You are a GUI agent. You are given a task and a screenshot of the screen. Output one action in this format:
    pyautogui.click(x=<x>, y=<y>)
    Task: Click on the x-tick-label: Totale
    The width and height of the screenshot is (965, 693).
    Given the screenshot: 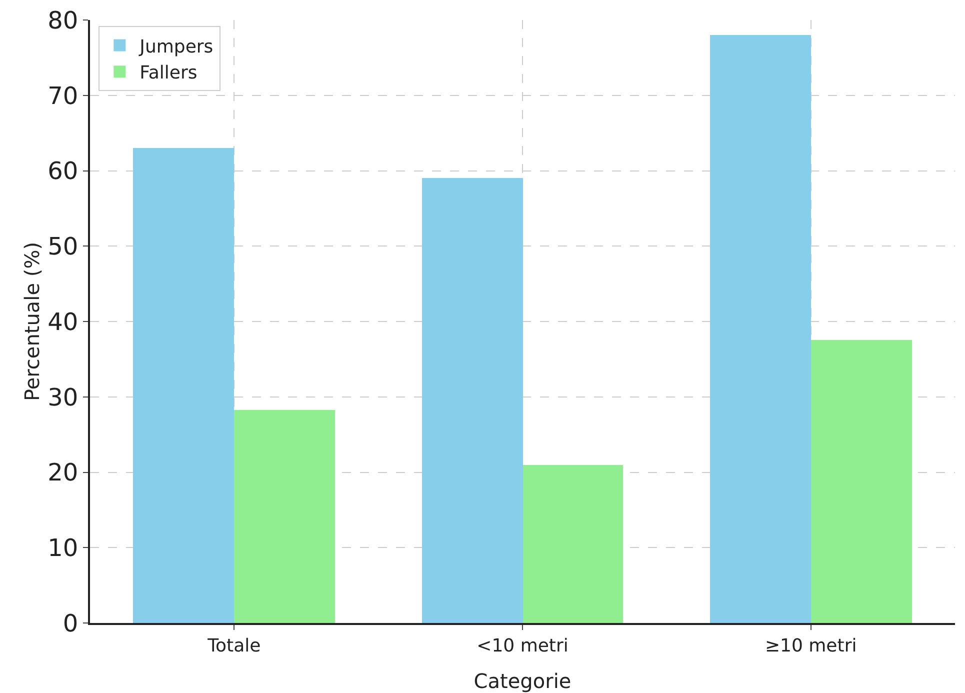 What is the action you would take?
    pyautogui.click(x=233, y=646)
    